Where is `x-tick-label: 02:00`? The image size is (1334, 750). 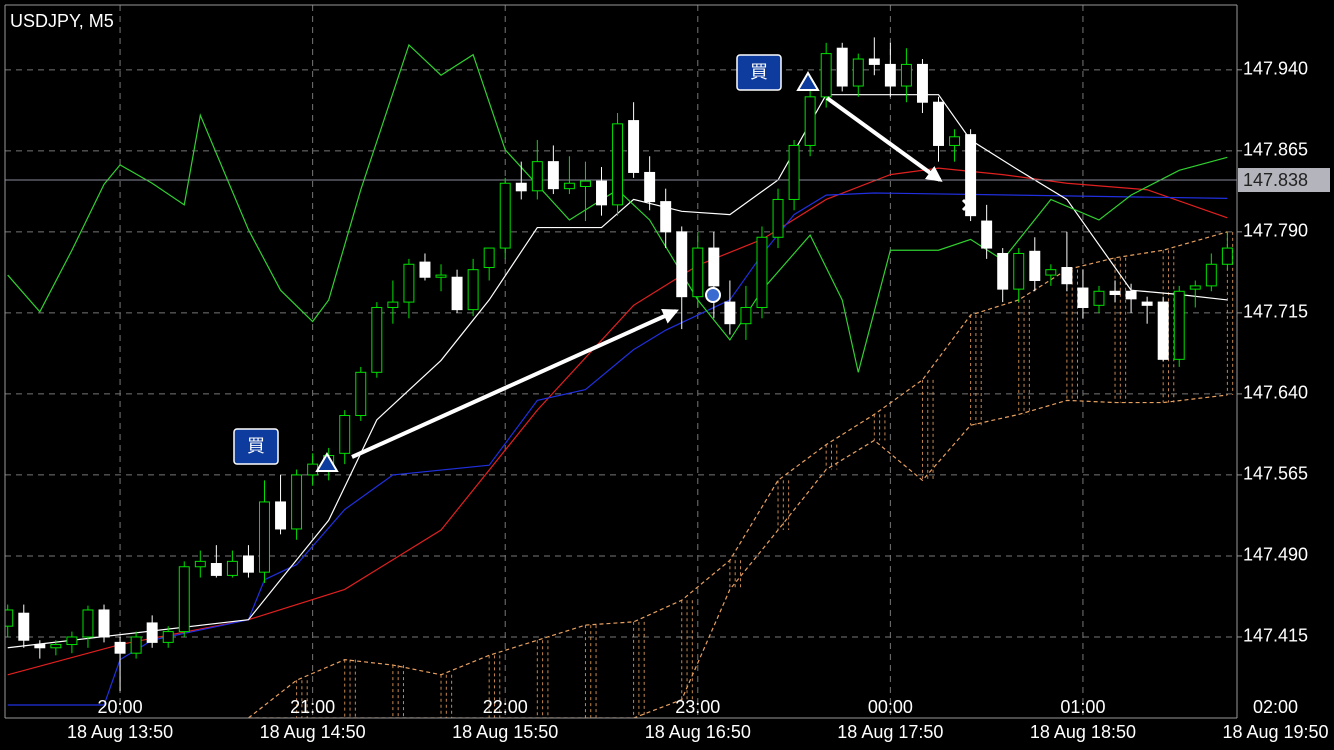 x-tick-label: 02:00 is located at coordinates (1275, 707).